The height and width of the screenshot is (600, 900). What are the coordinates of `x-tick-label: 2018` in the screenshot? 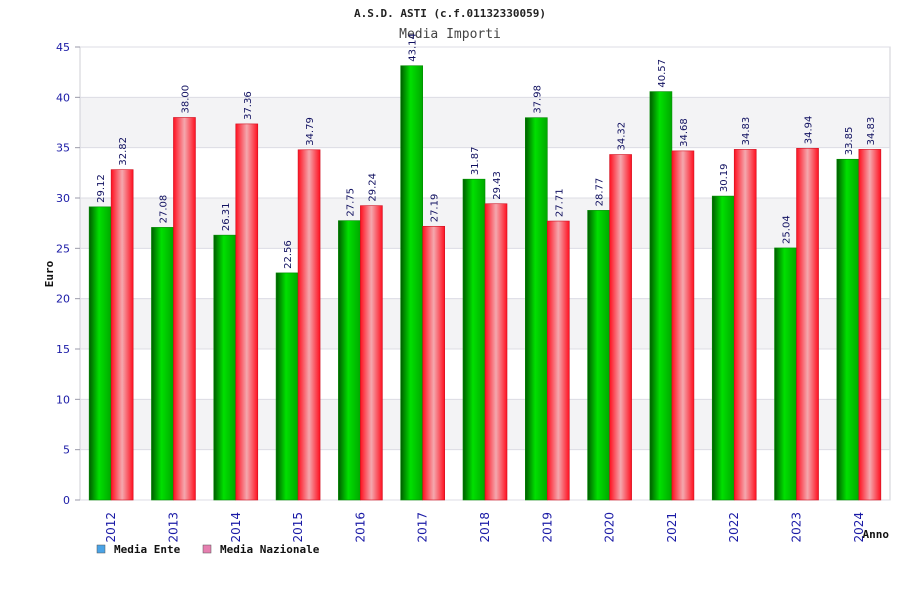 It's located at (485, 527).